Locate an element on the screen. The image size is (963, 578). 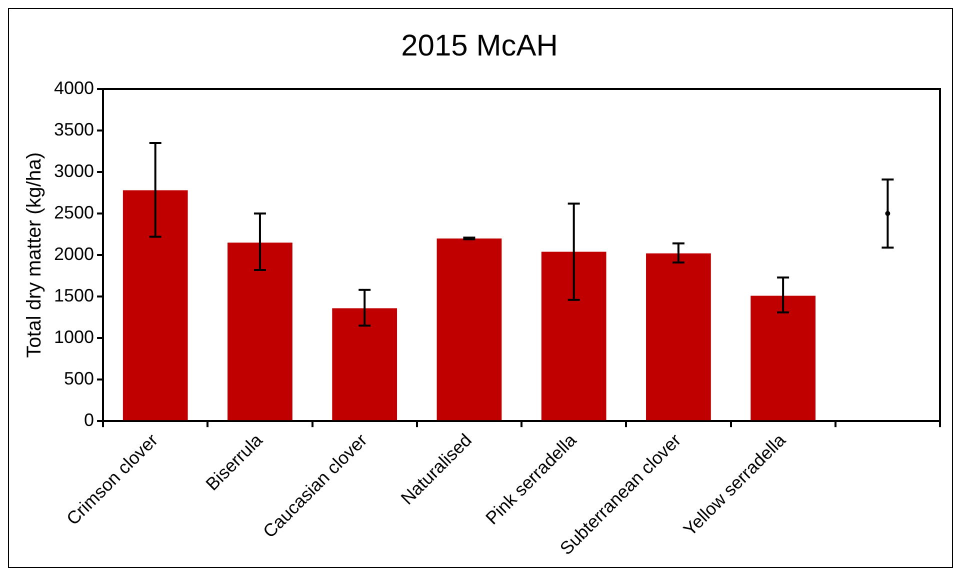
y-tick-label: 2500 is located at coordinates (74, 212).